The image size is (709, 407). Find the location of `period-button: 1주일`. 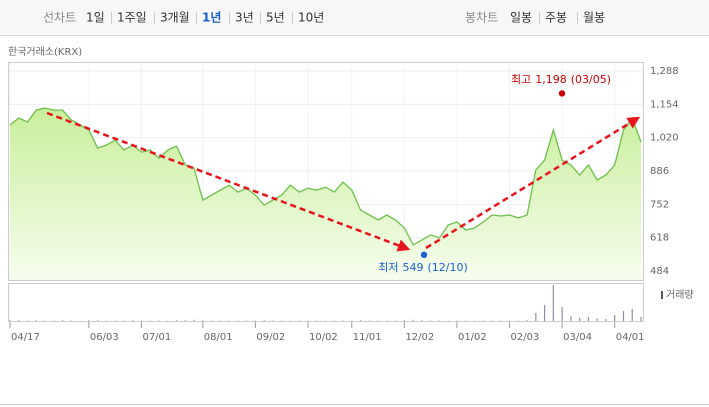

period-button: 1주일 is located at coordinates (132, 18).